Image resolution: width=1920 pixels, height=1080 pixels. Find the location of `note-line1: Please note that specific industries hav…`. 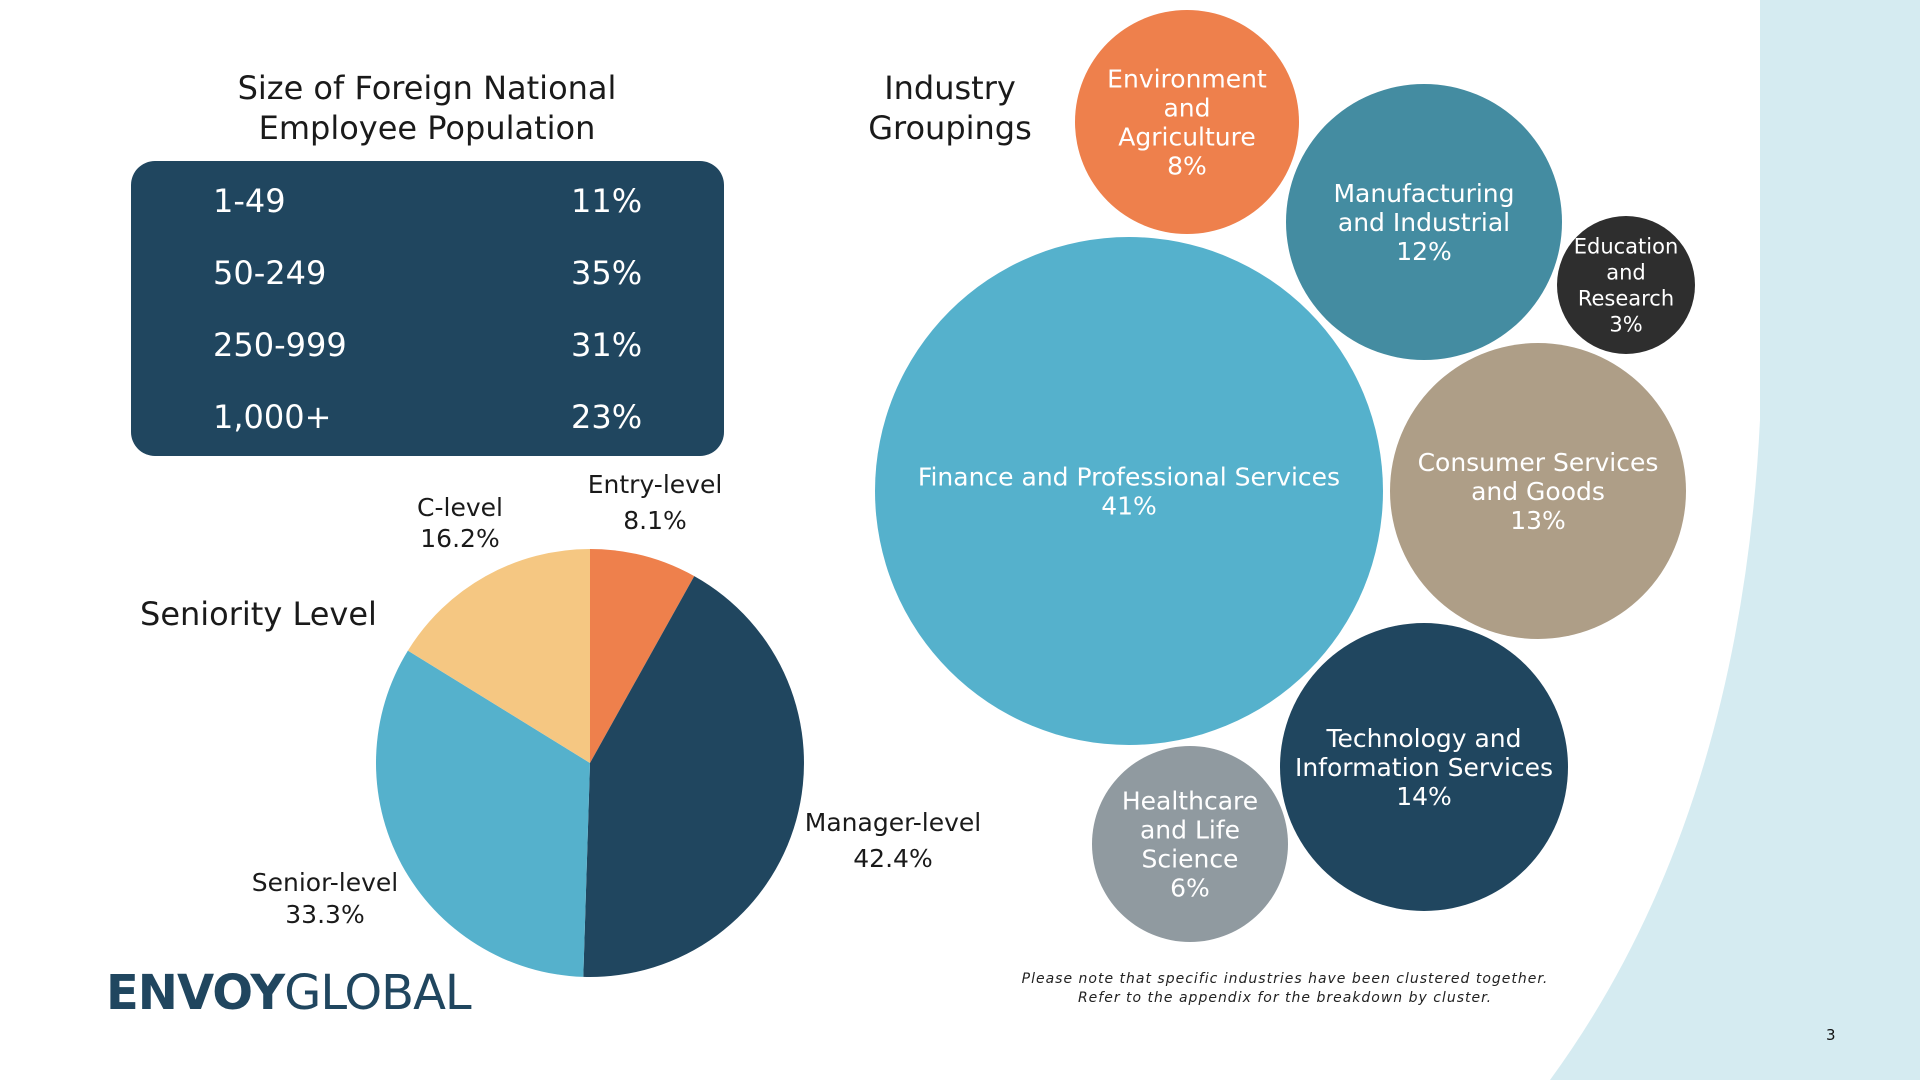

note-line1: Please note that specific industries hav… is located at coordinates (1285, 979).